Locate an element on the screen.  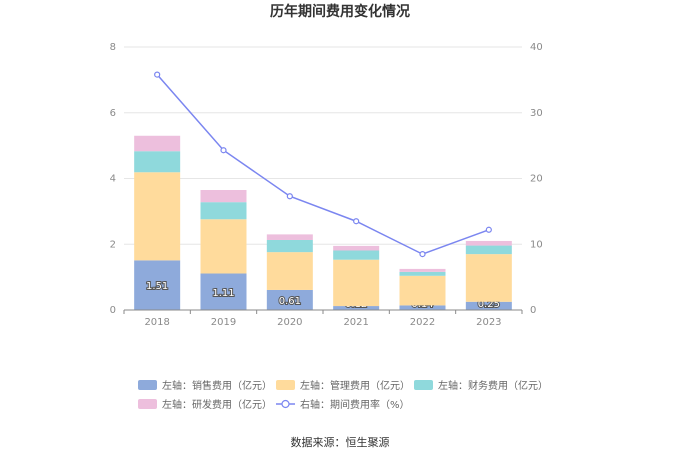
right-axis-tick-label: 0 is located at coordinates (533, 310).